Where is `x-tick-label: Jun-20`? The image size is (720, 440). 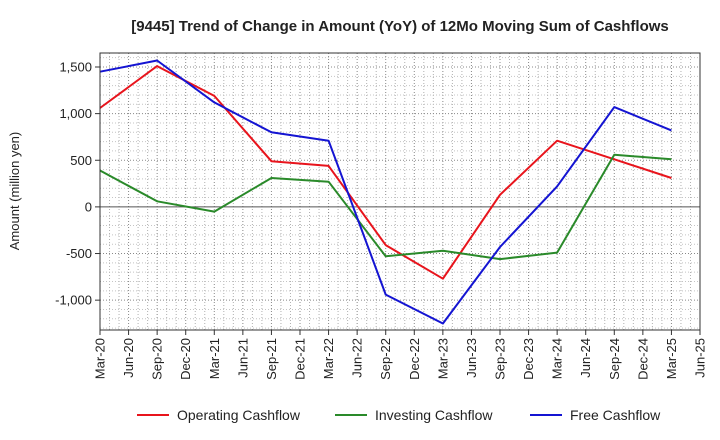 x-tick-label: Jun-20 is located at coordinates (128, 358).